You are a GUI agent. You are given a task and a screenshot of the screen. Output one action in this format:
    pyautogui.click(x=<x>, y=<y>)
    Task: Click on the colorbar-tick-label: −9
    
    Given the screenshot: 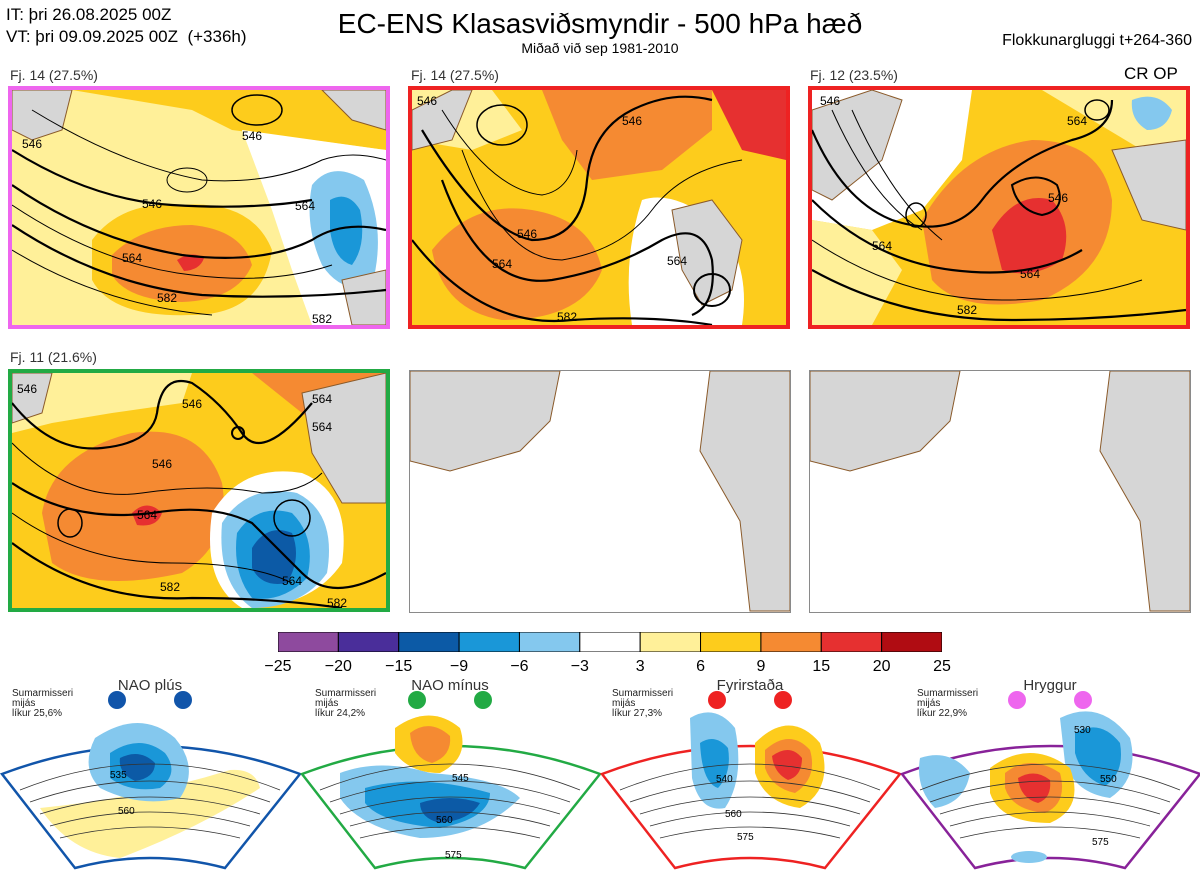 What is the action you would take?
    pyautogui.click(x=459, y=666)
    